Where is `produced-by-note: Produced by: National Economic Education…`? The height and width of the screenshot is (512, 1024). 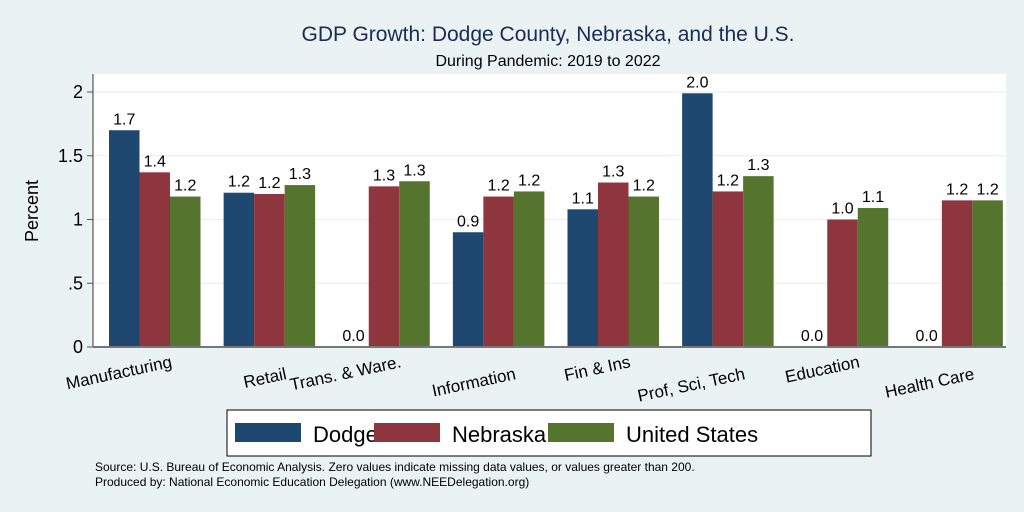
produced-by-note: Produced by: National Economic Education… is located at coordinates (312, 482).